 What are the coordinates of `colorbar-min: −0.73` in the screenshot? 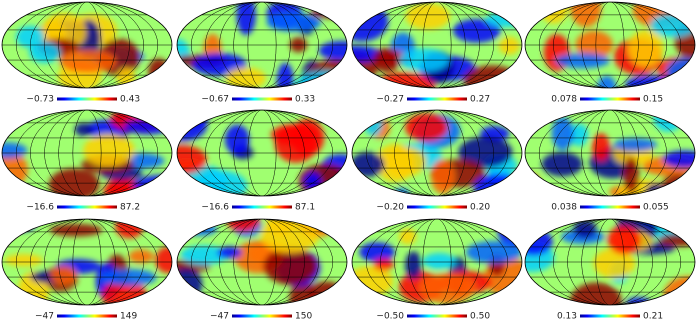 It's located at (40, 100).